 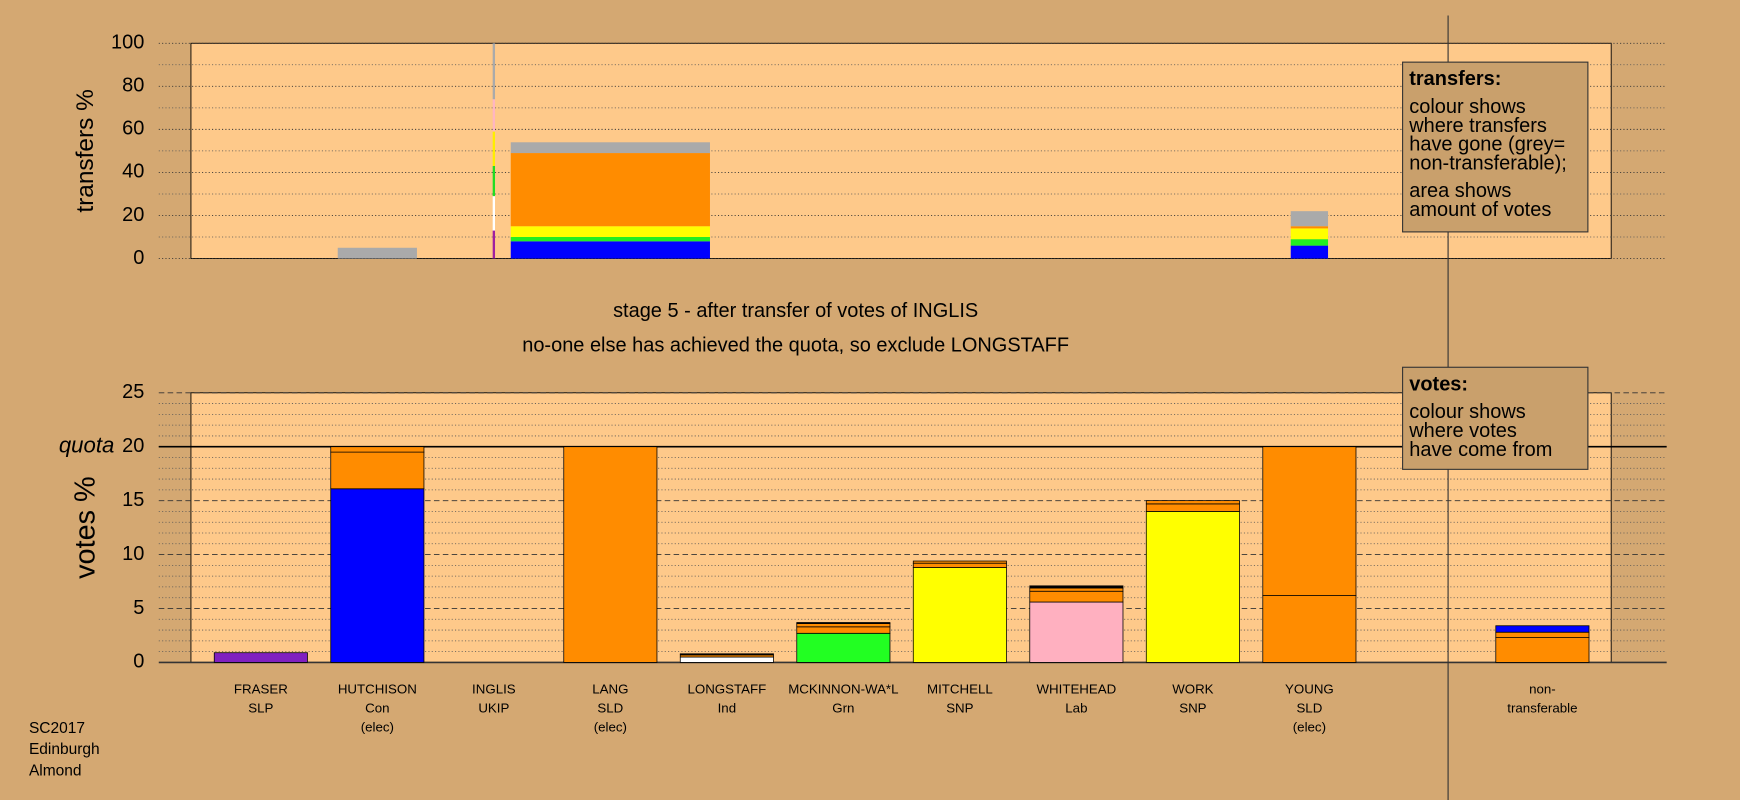 What do you see at coordinates (133, 392) in the screenshot?
I see `y-tick-label: 25` at bounding box center [133, 392].